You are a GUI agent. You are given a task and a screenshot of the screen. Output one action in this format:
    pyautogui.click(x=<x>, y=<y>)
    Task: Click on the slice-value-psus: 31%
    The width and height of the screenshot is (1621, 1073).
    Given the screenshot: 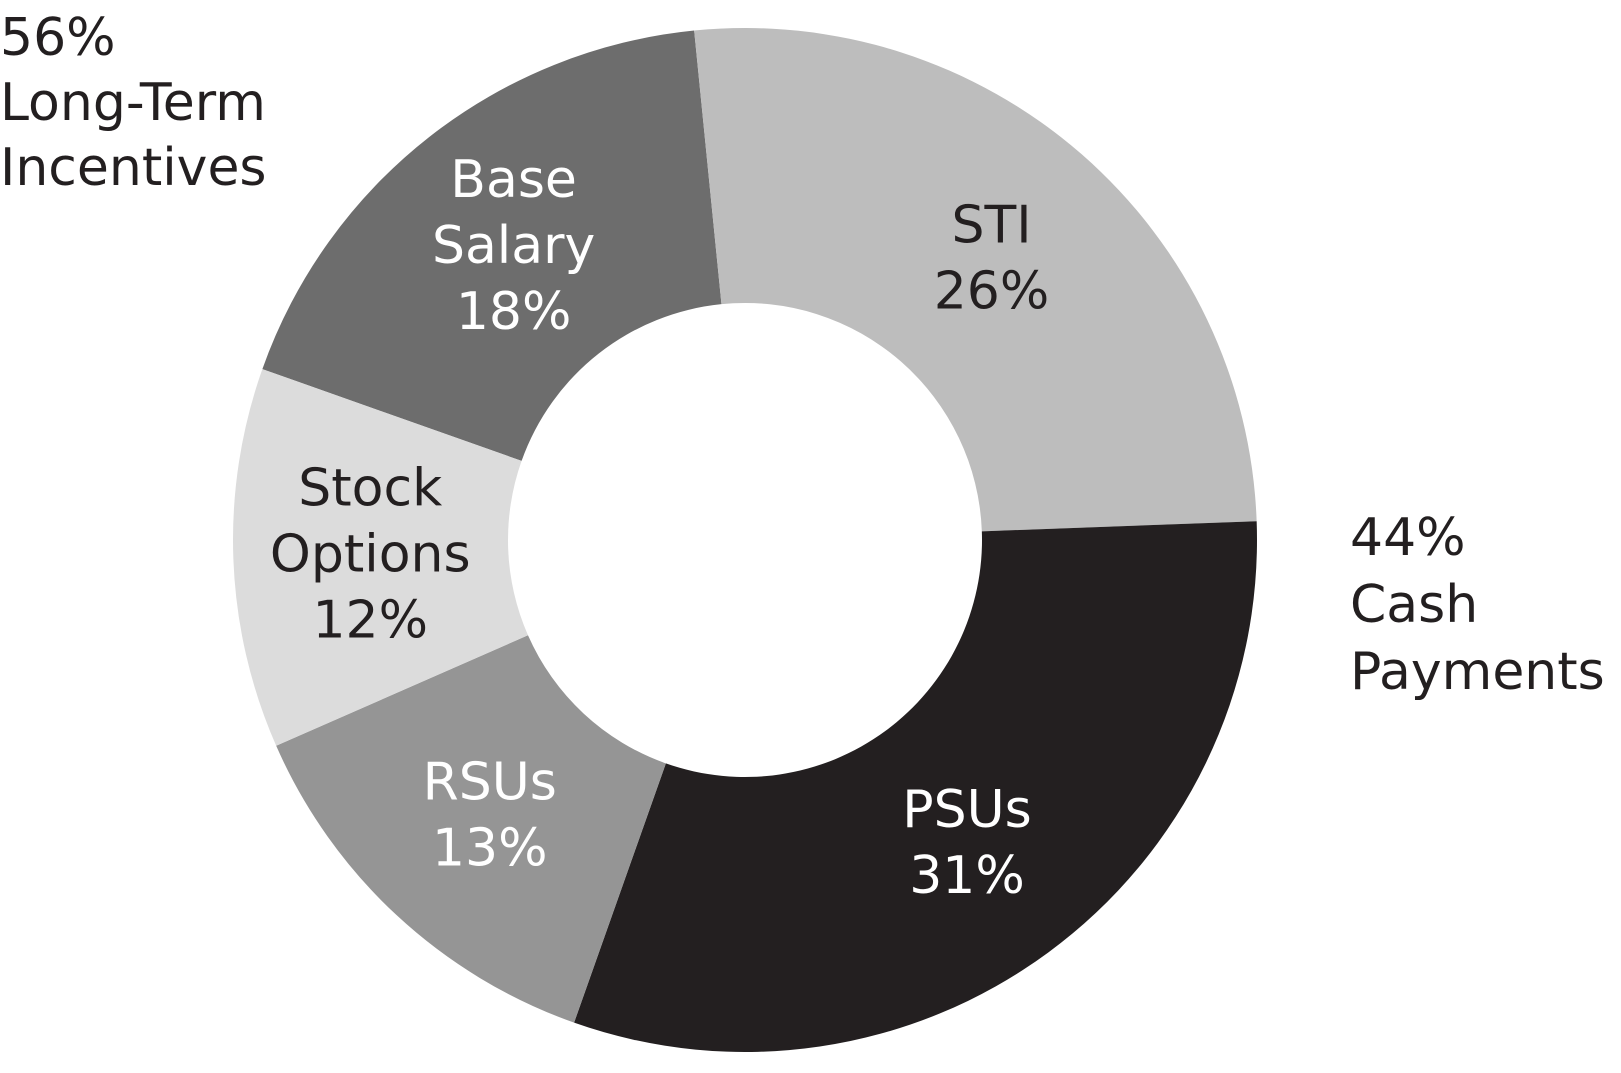 What is the action you would take?
    pyautogui.click(x=967, y=876)
    